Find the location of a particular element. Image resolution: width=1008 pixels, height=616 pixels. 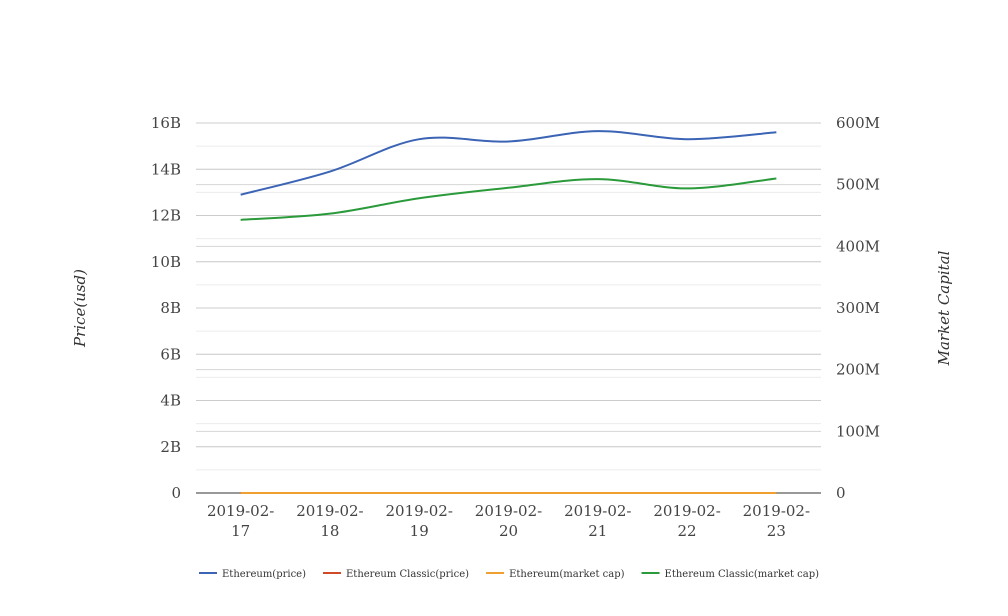

y2-tick-label: 0 is located at coordinates (841, 493).